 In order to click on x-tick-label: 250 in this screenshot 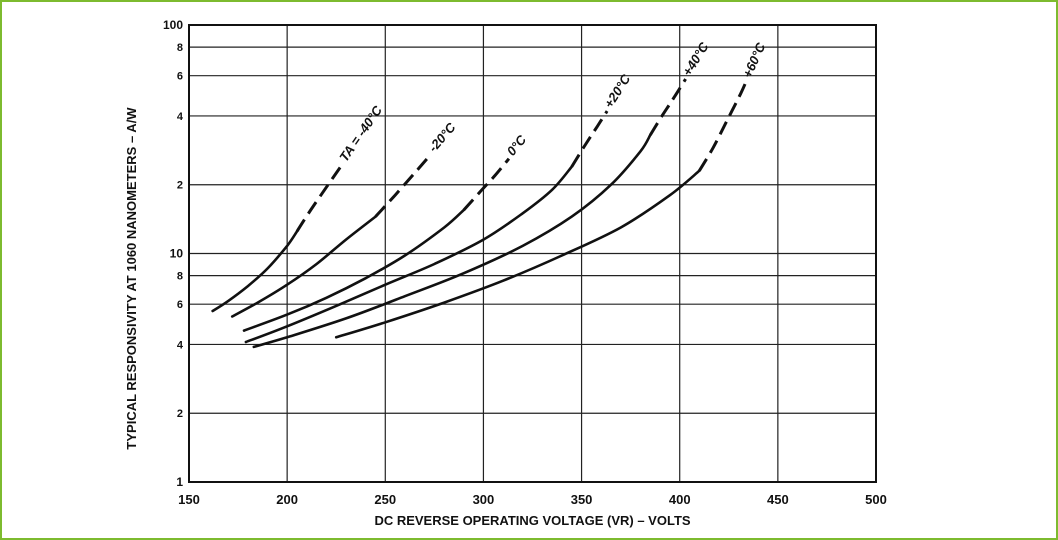, I will do `click(385, 499)`.